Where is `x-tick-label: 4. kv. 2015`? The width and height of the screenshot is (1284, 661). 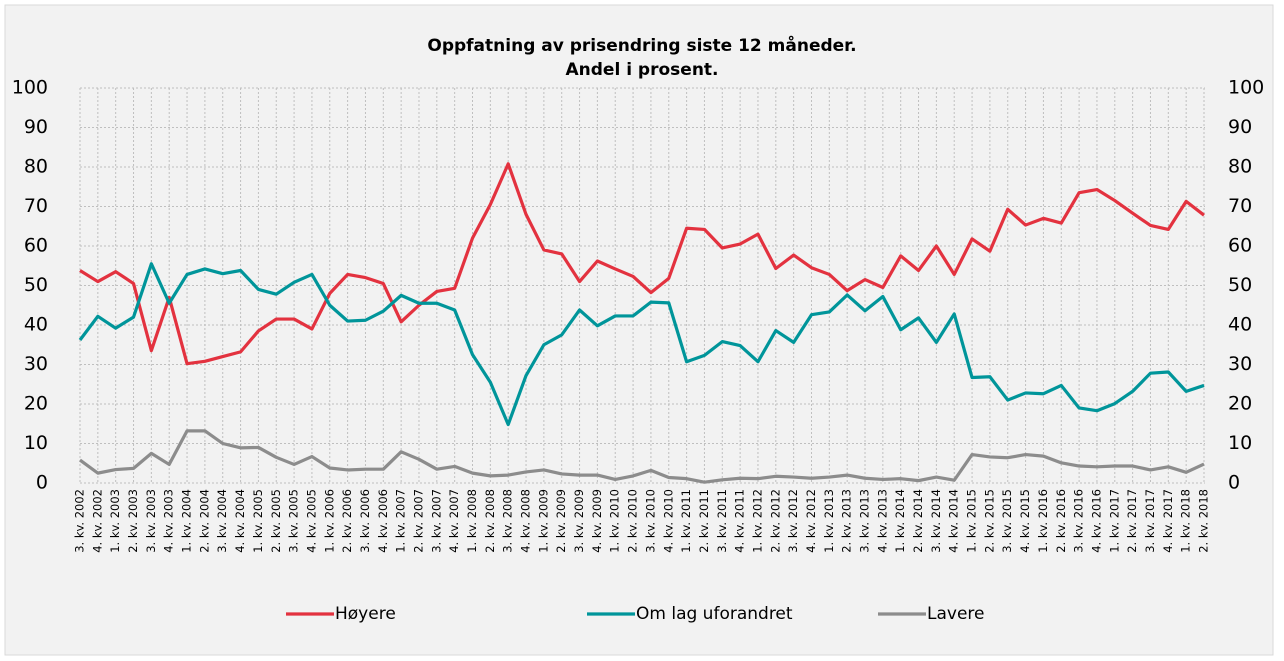
x-tick-label: 4. kv. 2015 is located at coordinates (1025, 521).